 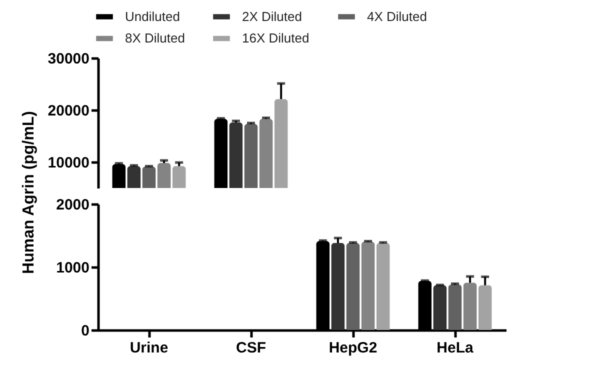 I want to click on y-tick-label: 0, so click(x=85, y=331).